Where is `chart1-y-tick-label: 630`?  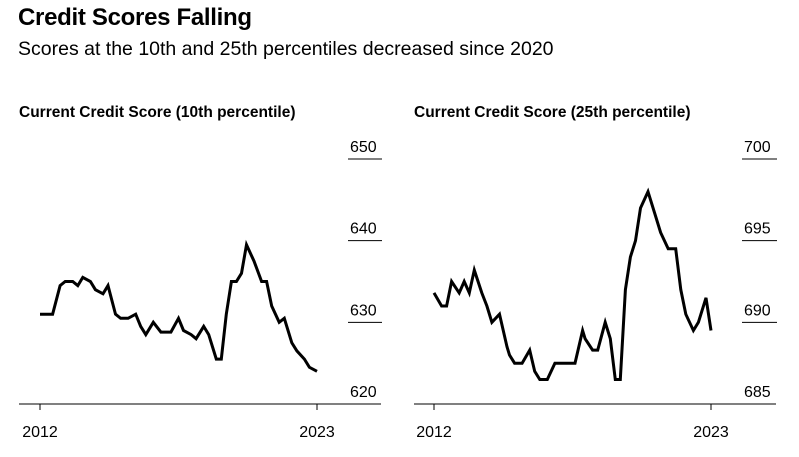
chart1-y-tick-label: 630 is located at coordinates (363, 310).